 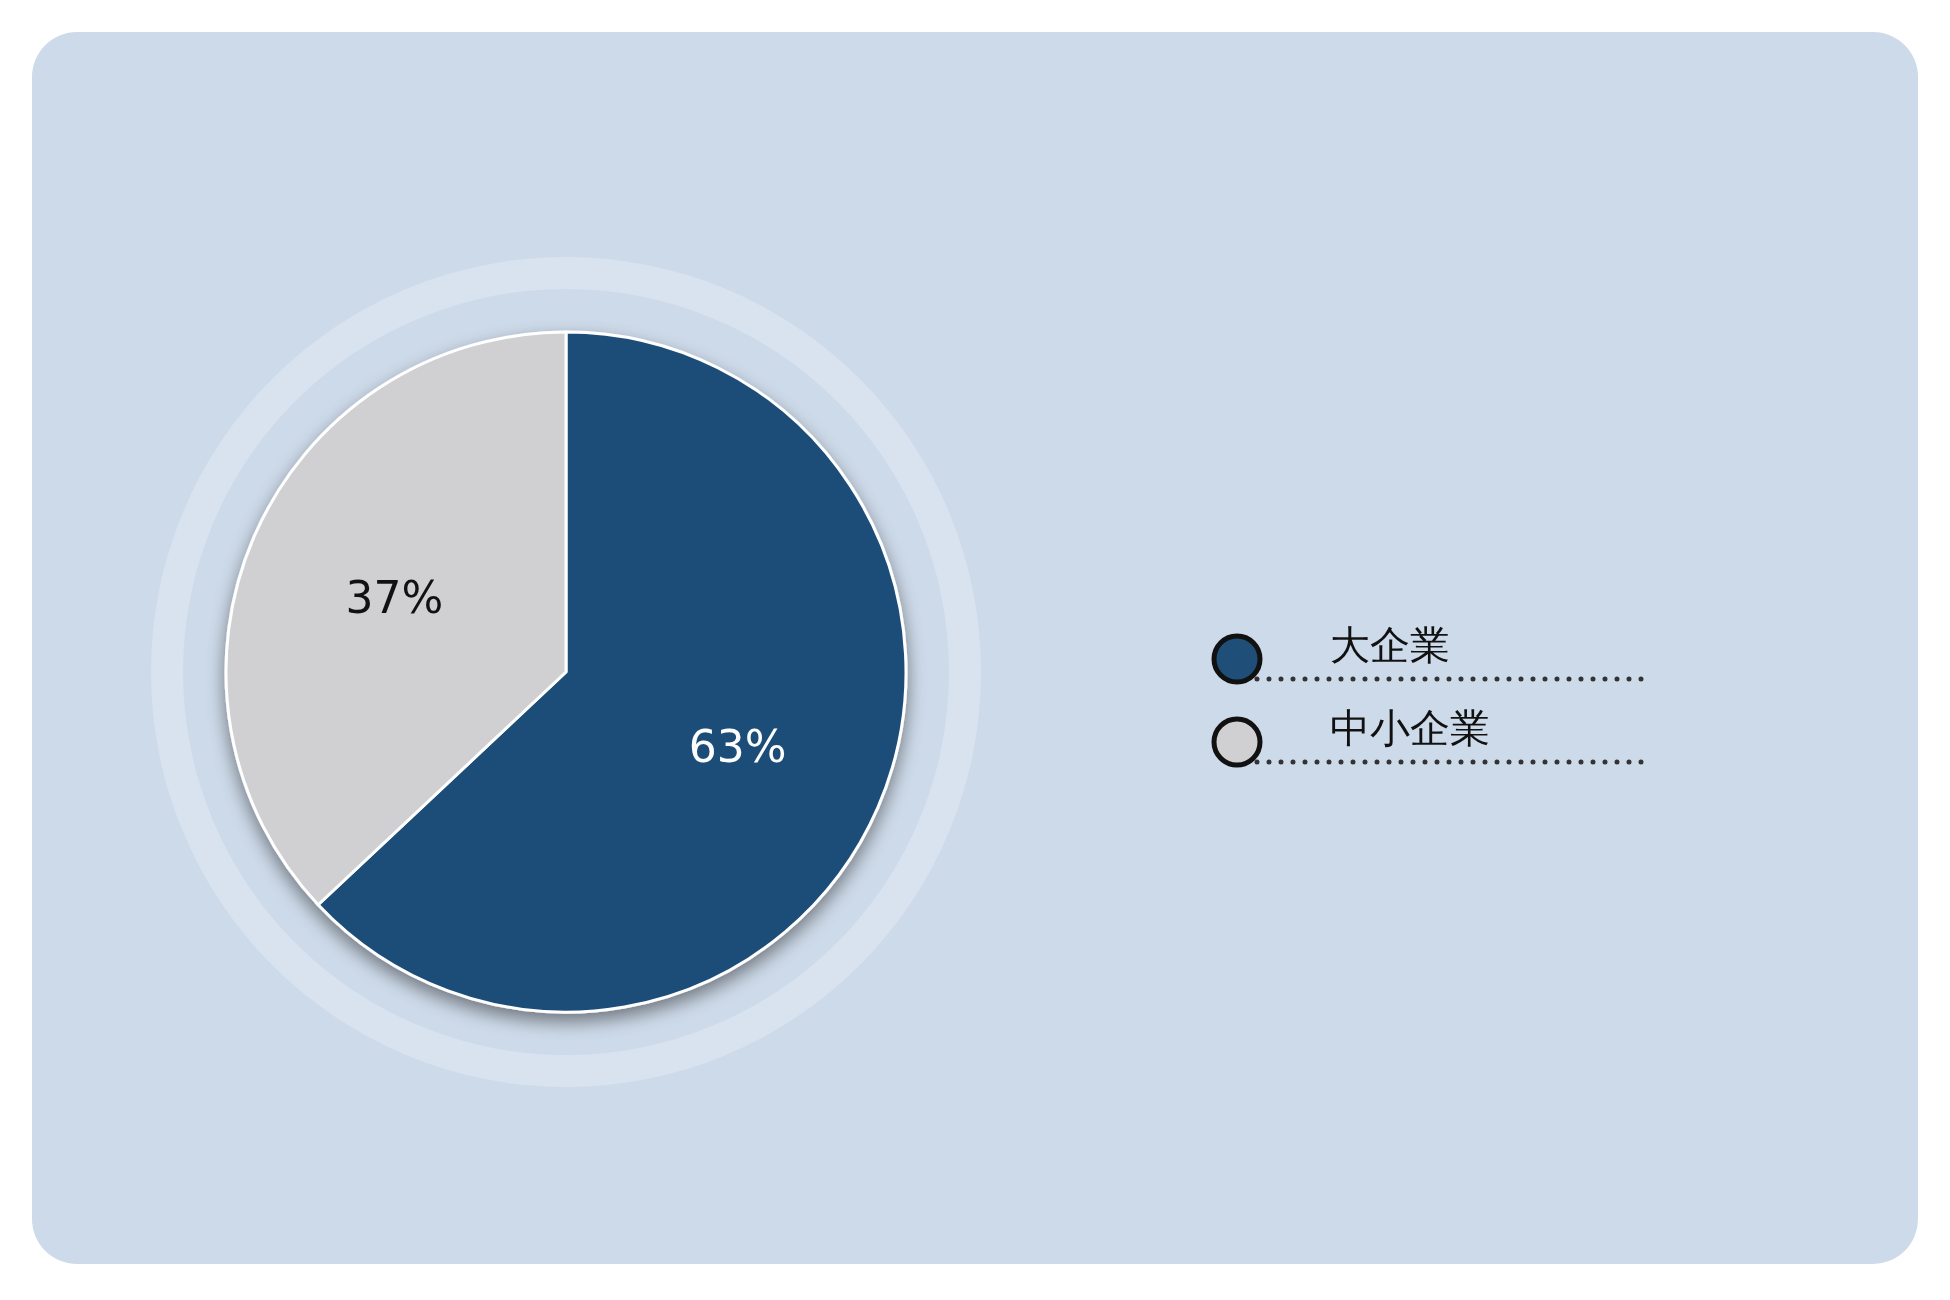 What do you see at coordinates (1410, 728) in the screenshot?
I see `legend-label: 中小企業` at bounding box center [1410, 728].